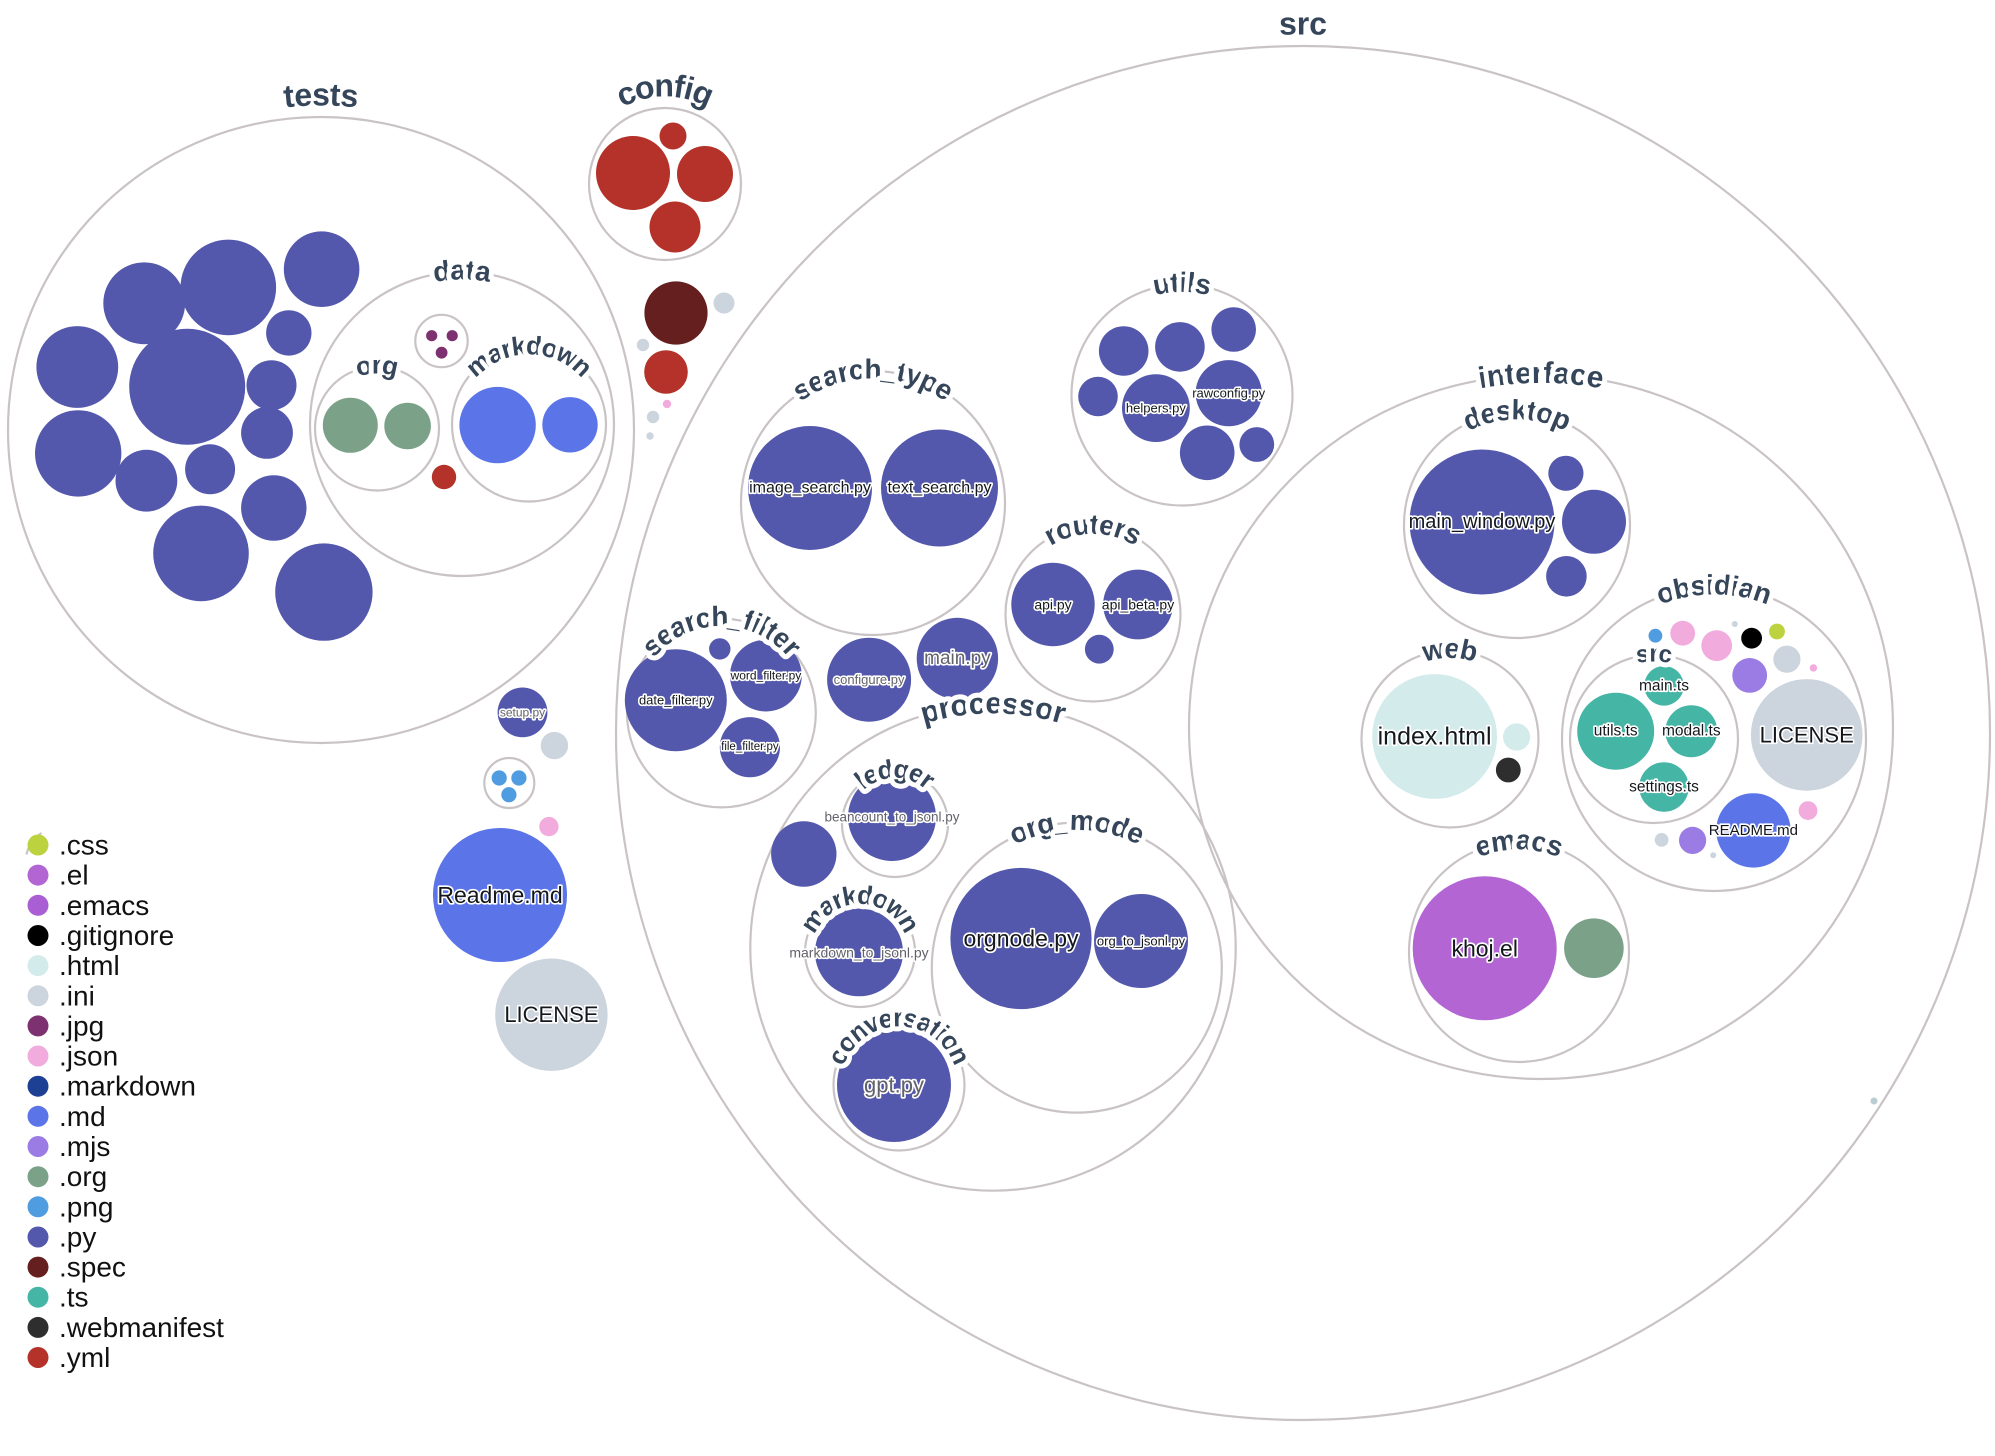 The height and width of the screenshot is (1456, 1995). What do you see at coordinates (1182, 284) in the screenshot?
I see `svg-text: utils` at bounding box center [1182, 284].